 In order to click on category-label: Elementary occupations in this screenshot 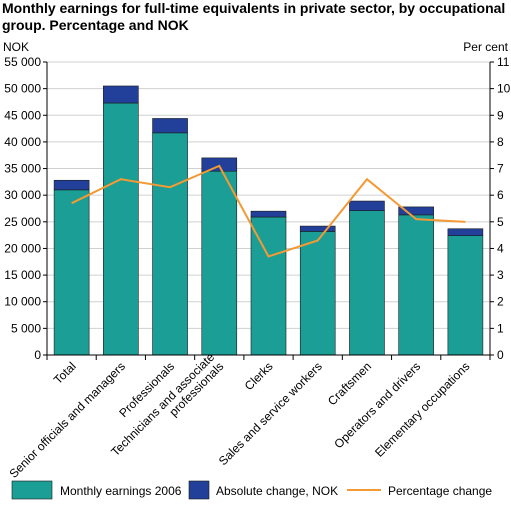, I will do `click(422, 409)`.